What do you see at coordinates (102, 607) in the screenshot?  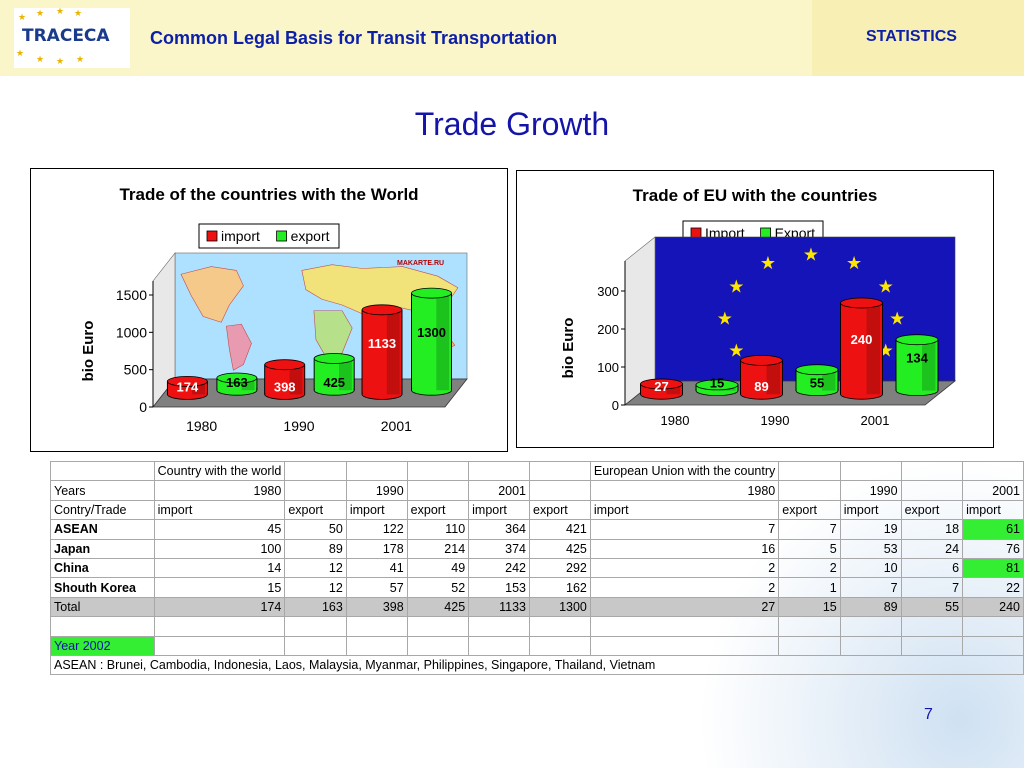 I see `table-row-label: Total` at bounding box center [102, 607].